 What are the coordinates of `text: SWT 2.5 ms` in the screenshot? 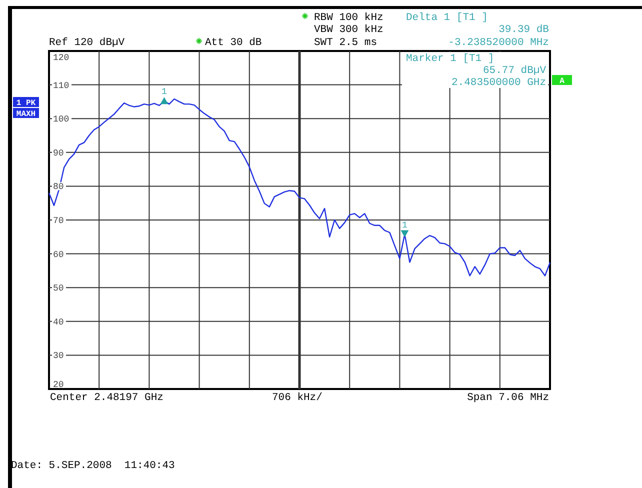 It's located at (346, 43).